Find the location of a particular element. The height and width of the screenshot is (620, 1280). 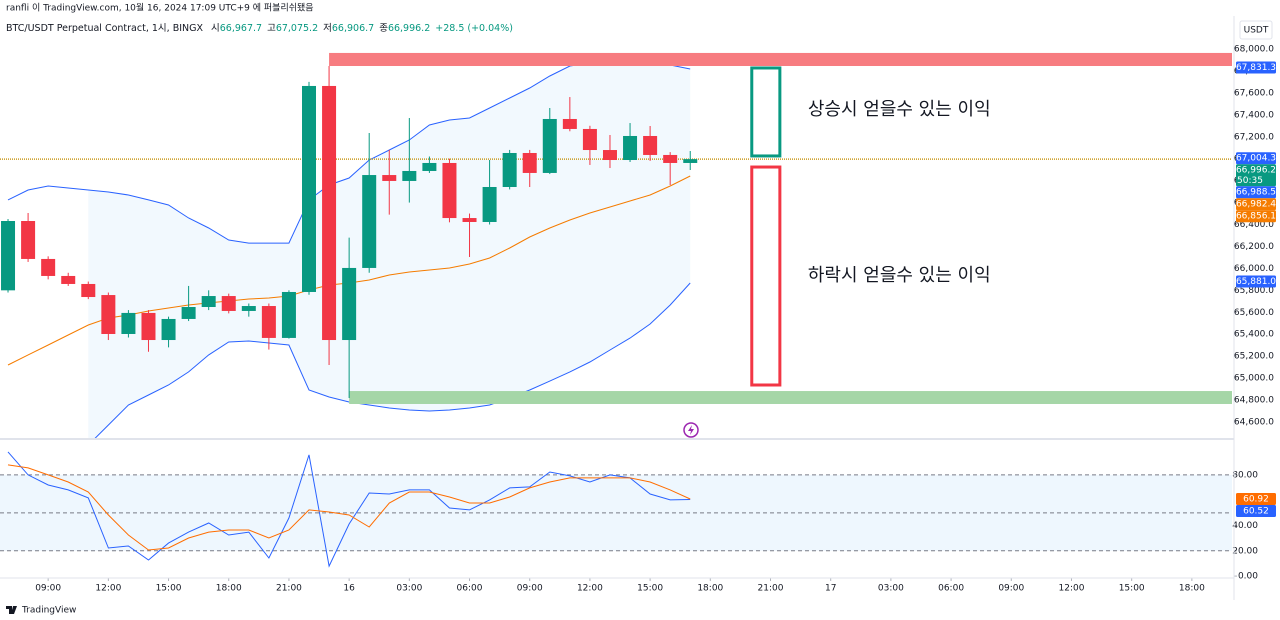

y-tick-label: 66,400.0 is located at coordinates (1254, 225).